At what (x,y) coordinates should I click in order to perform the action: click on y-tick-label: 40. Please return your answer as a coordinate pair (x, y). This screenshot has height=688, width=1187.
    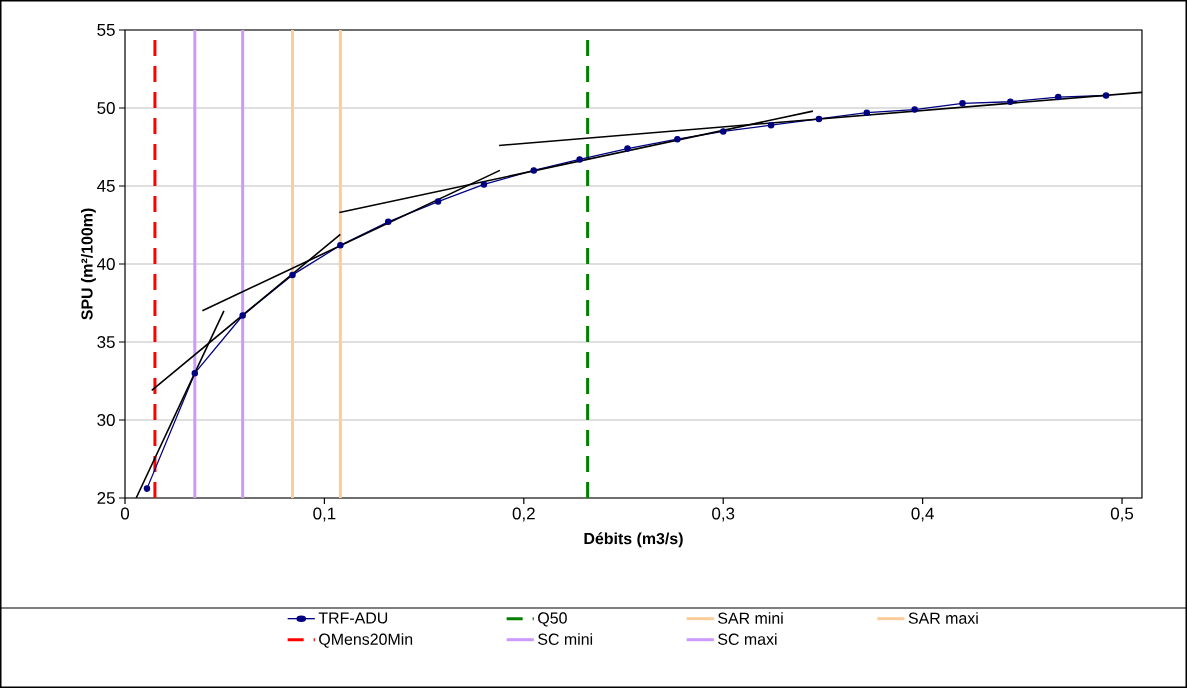
    Looking at the image, I should click on (106, 263).